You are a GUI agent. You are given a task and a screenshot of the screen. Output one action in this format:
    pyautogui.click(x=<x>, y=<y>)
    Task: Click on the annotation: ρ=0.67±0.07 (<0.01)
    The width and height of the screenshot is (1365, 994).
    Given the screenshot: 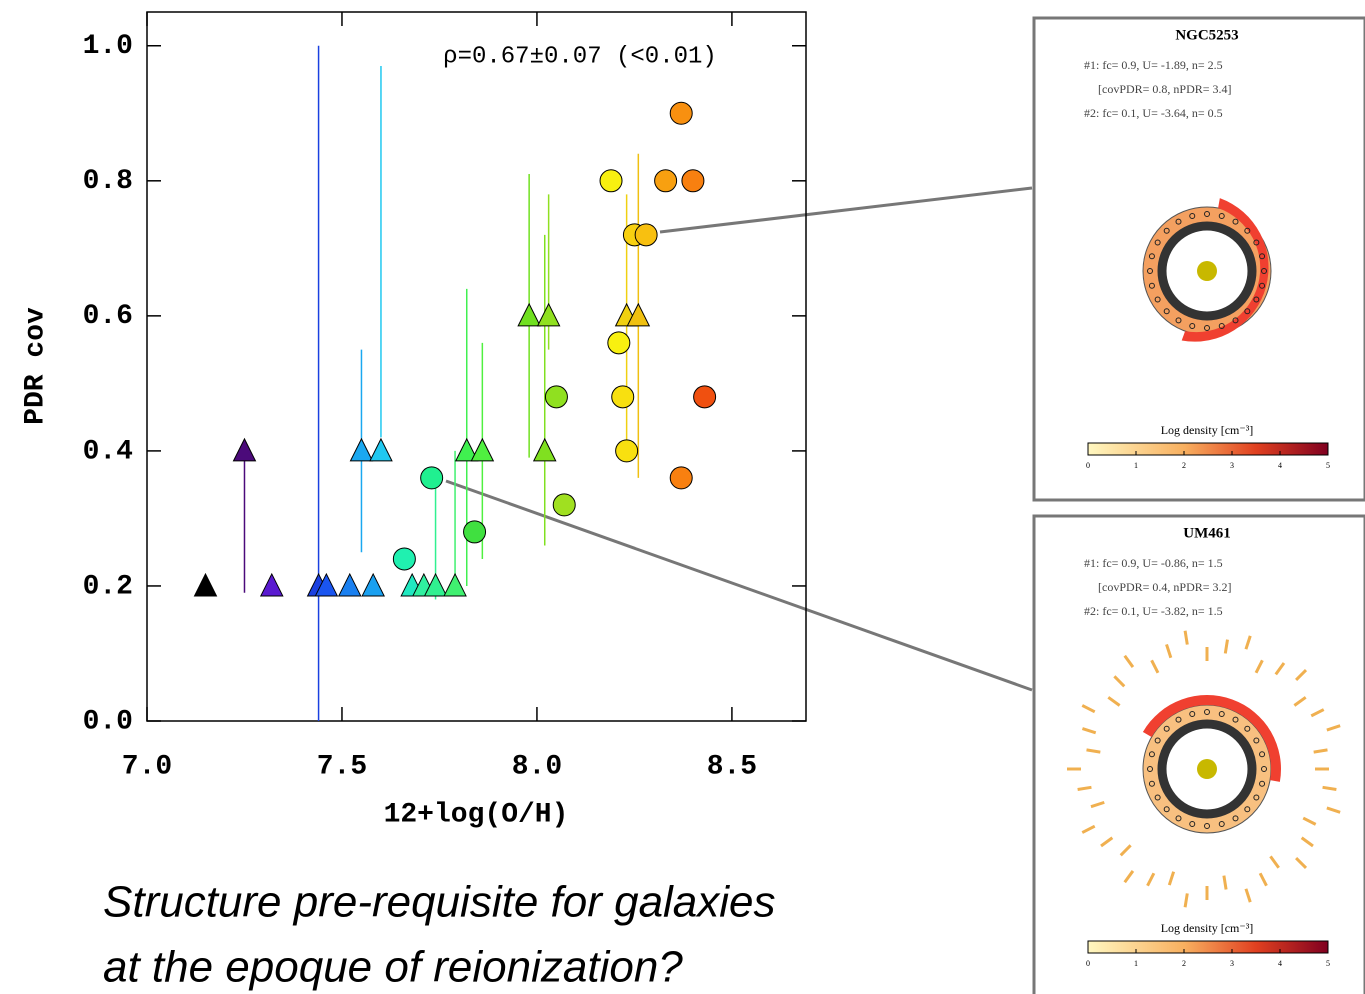 What is the action you would take?
    pyautogui.click(x=580, y=56)
    